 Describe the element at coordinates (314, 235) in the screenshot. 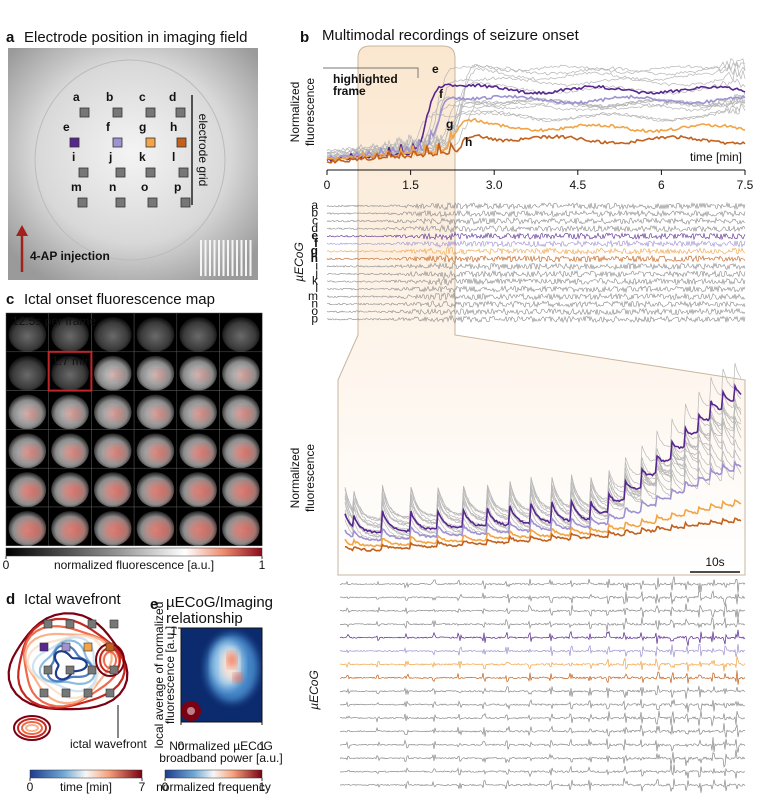

I see `channel-label: e` at that location.